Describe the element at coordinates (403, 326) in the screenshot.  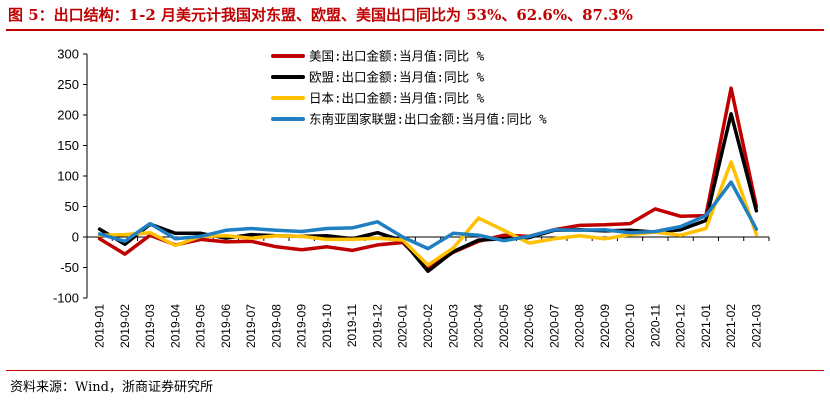
I see `x-tick-label: 2020-01` at that location.